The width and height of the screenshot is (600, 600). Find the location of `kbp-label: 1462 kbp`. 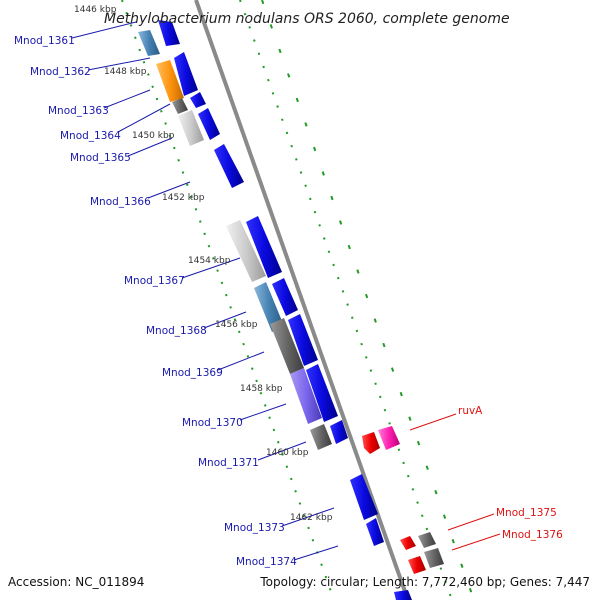

kbp-label: 1462 kbp is located at coordinates (311, 518).